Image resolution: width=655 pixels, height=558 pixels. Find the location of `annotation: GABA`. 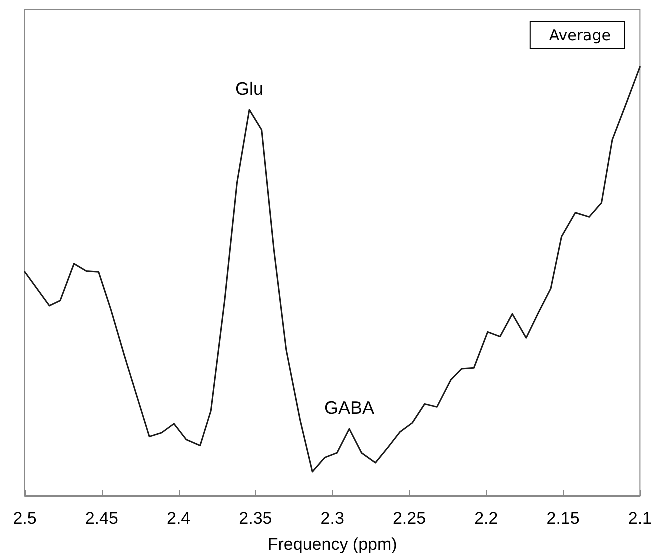

annotation: GABA is located at coordinates (349, 408).